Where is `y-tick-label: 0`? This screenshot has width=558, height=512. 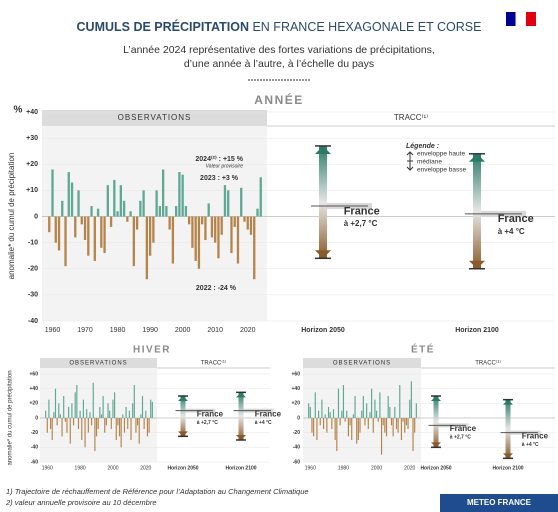 y-tick-label: 0 is located at coordinates (36, 418).